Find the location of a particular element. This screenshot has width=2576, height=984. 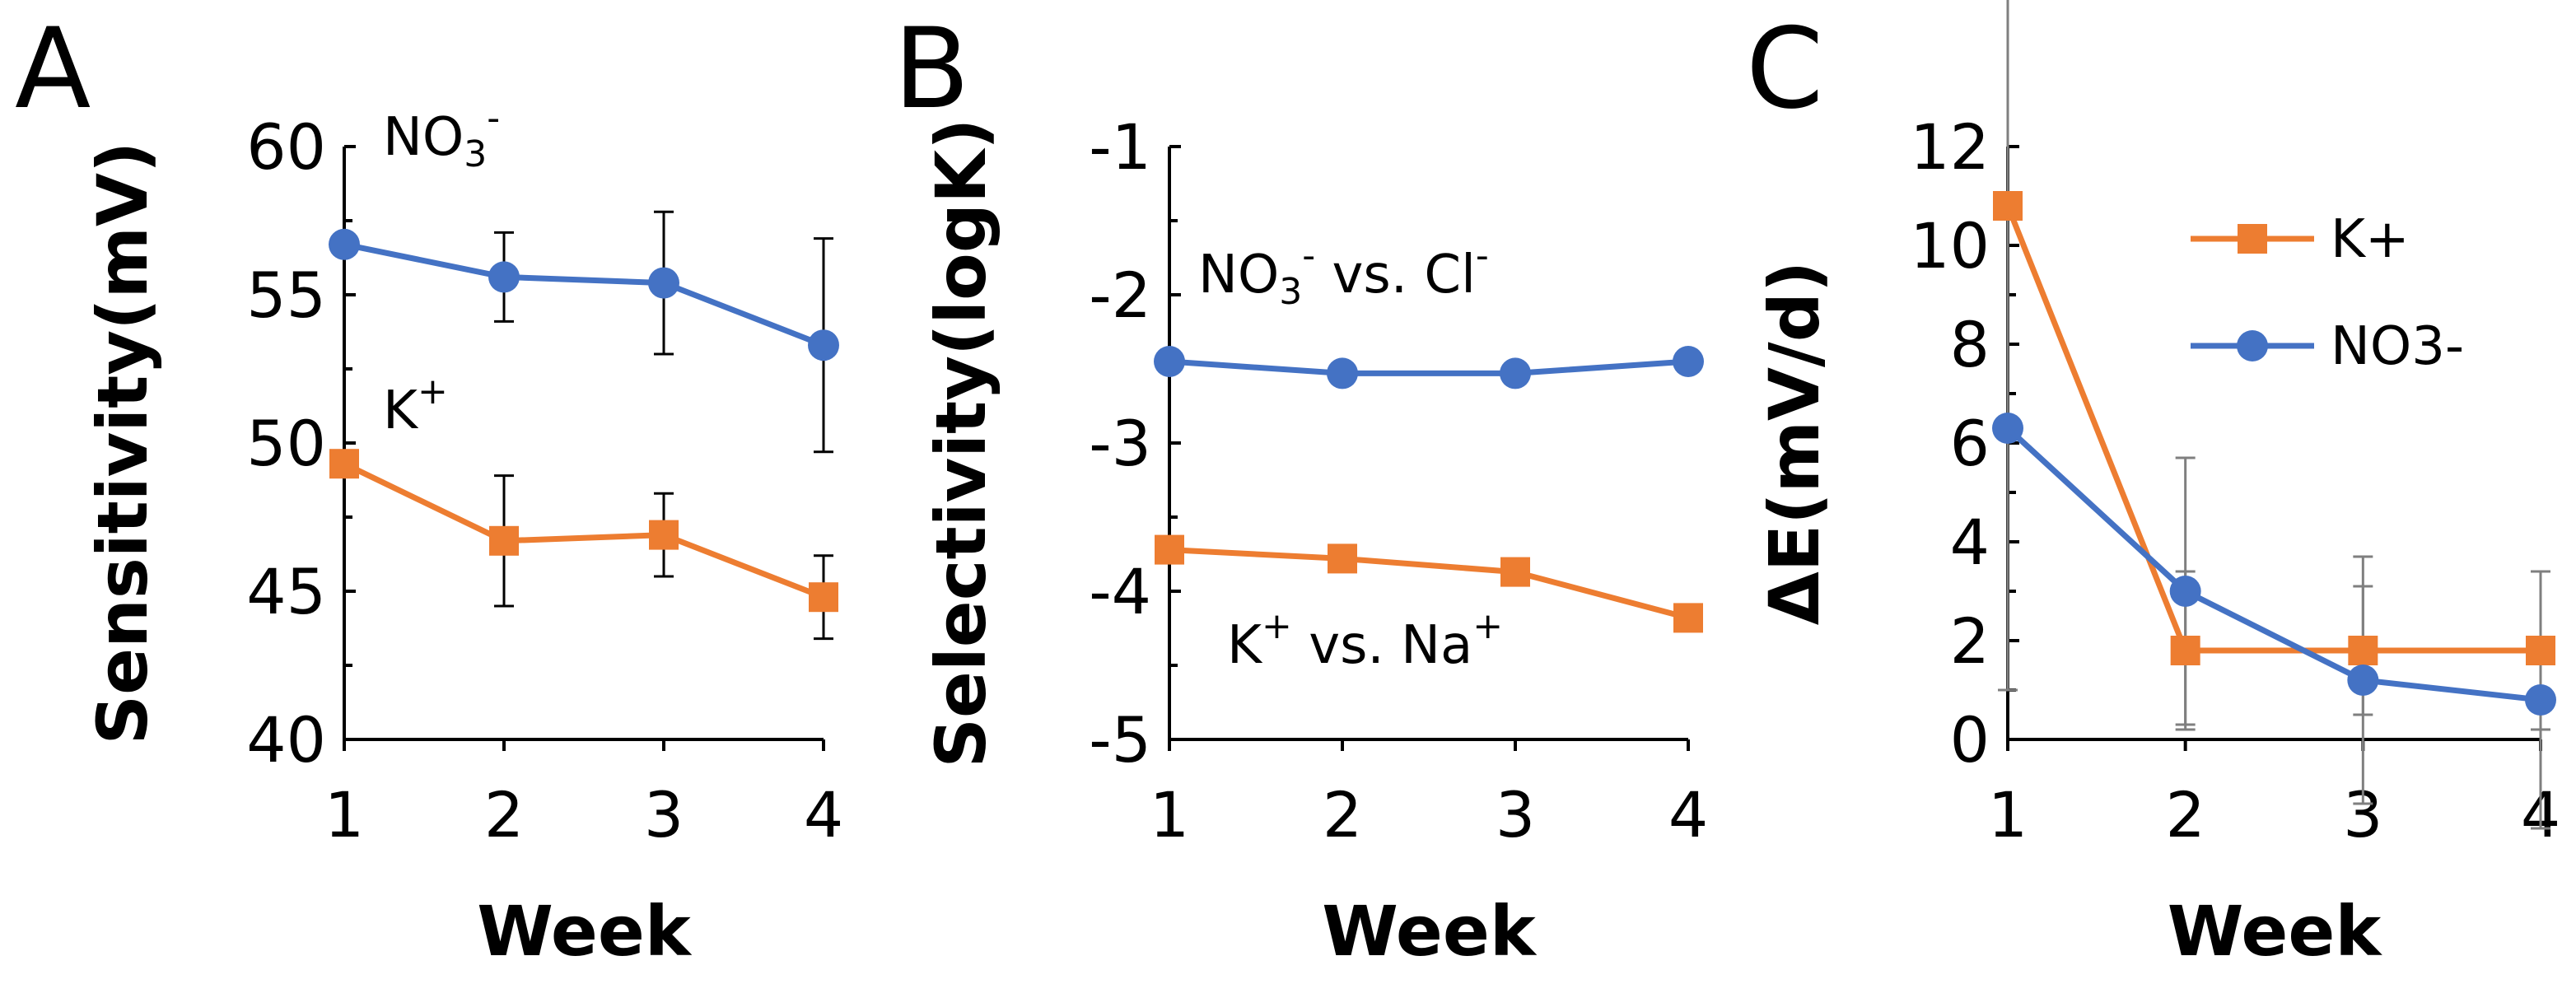

y-axis-title: Sensitivity(mV) is located at coordinates (122, 443).